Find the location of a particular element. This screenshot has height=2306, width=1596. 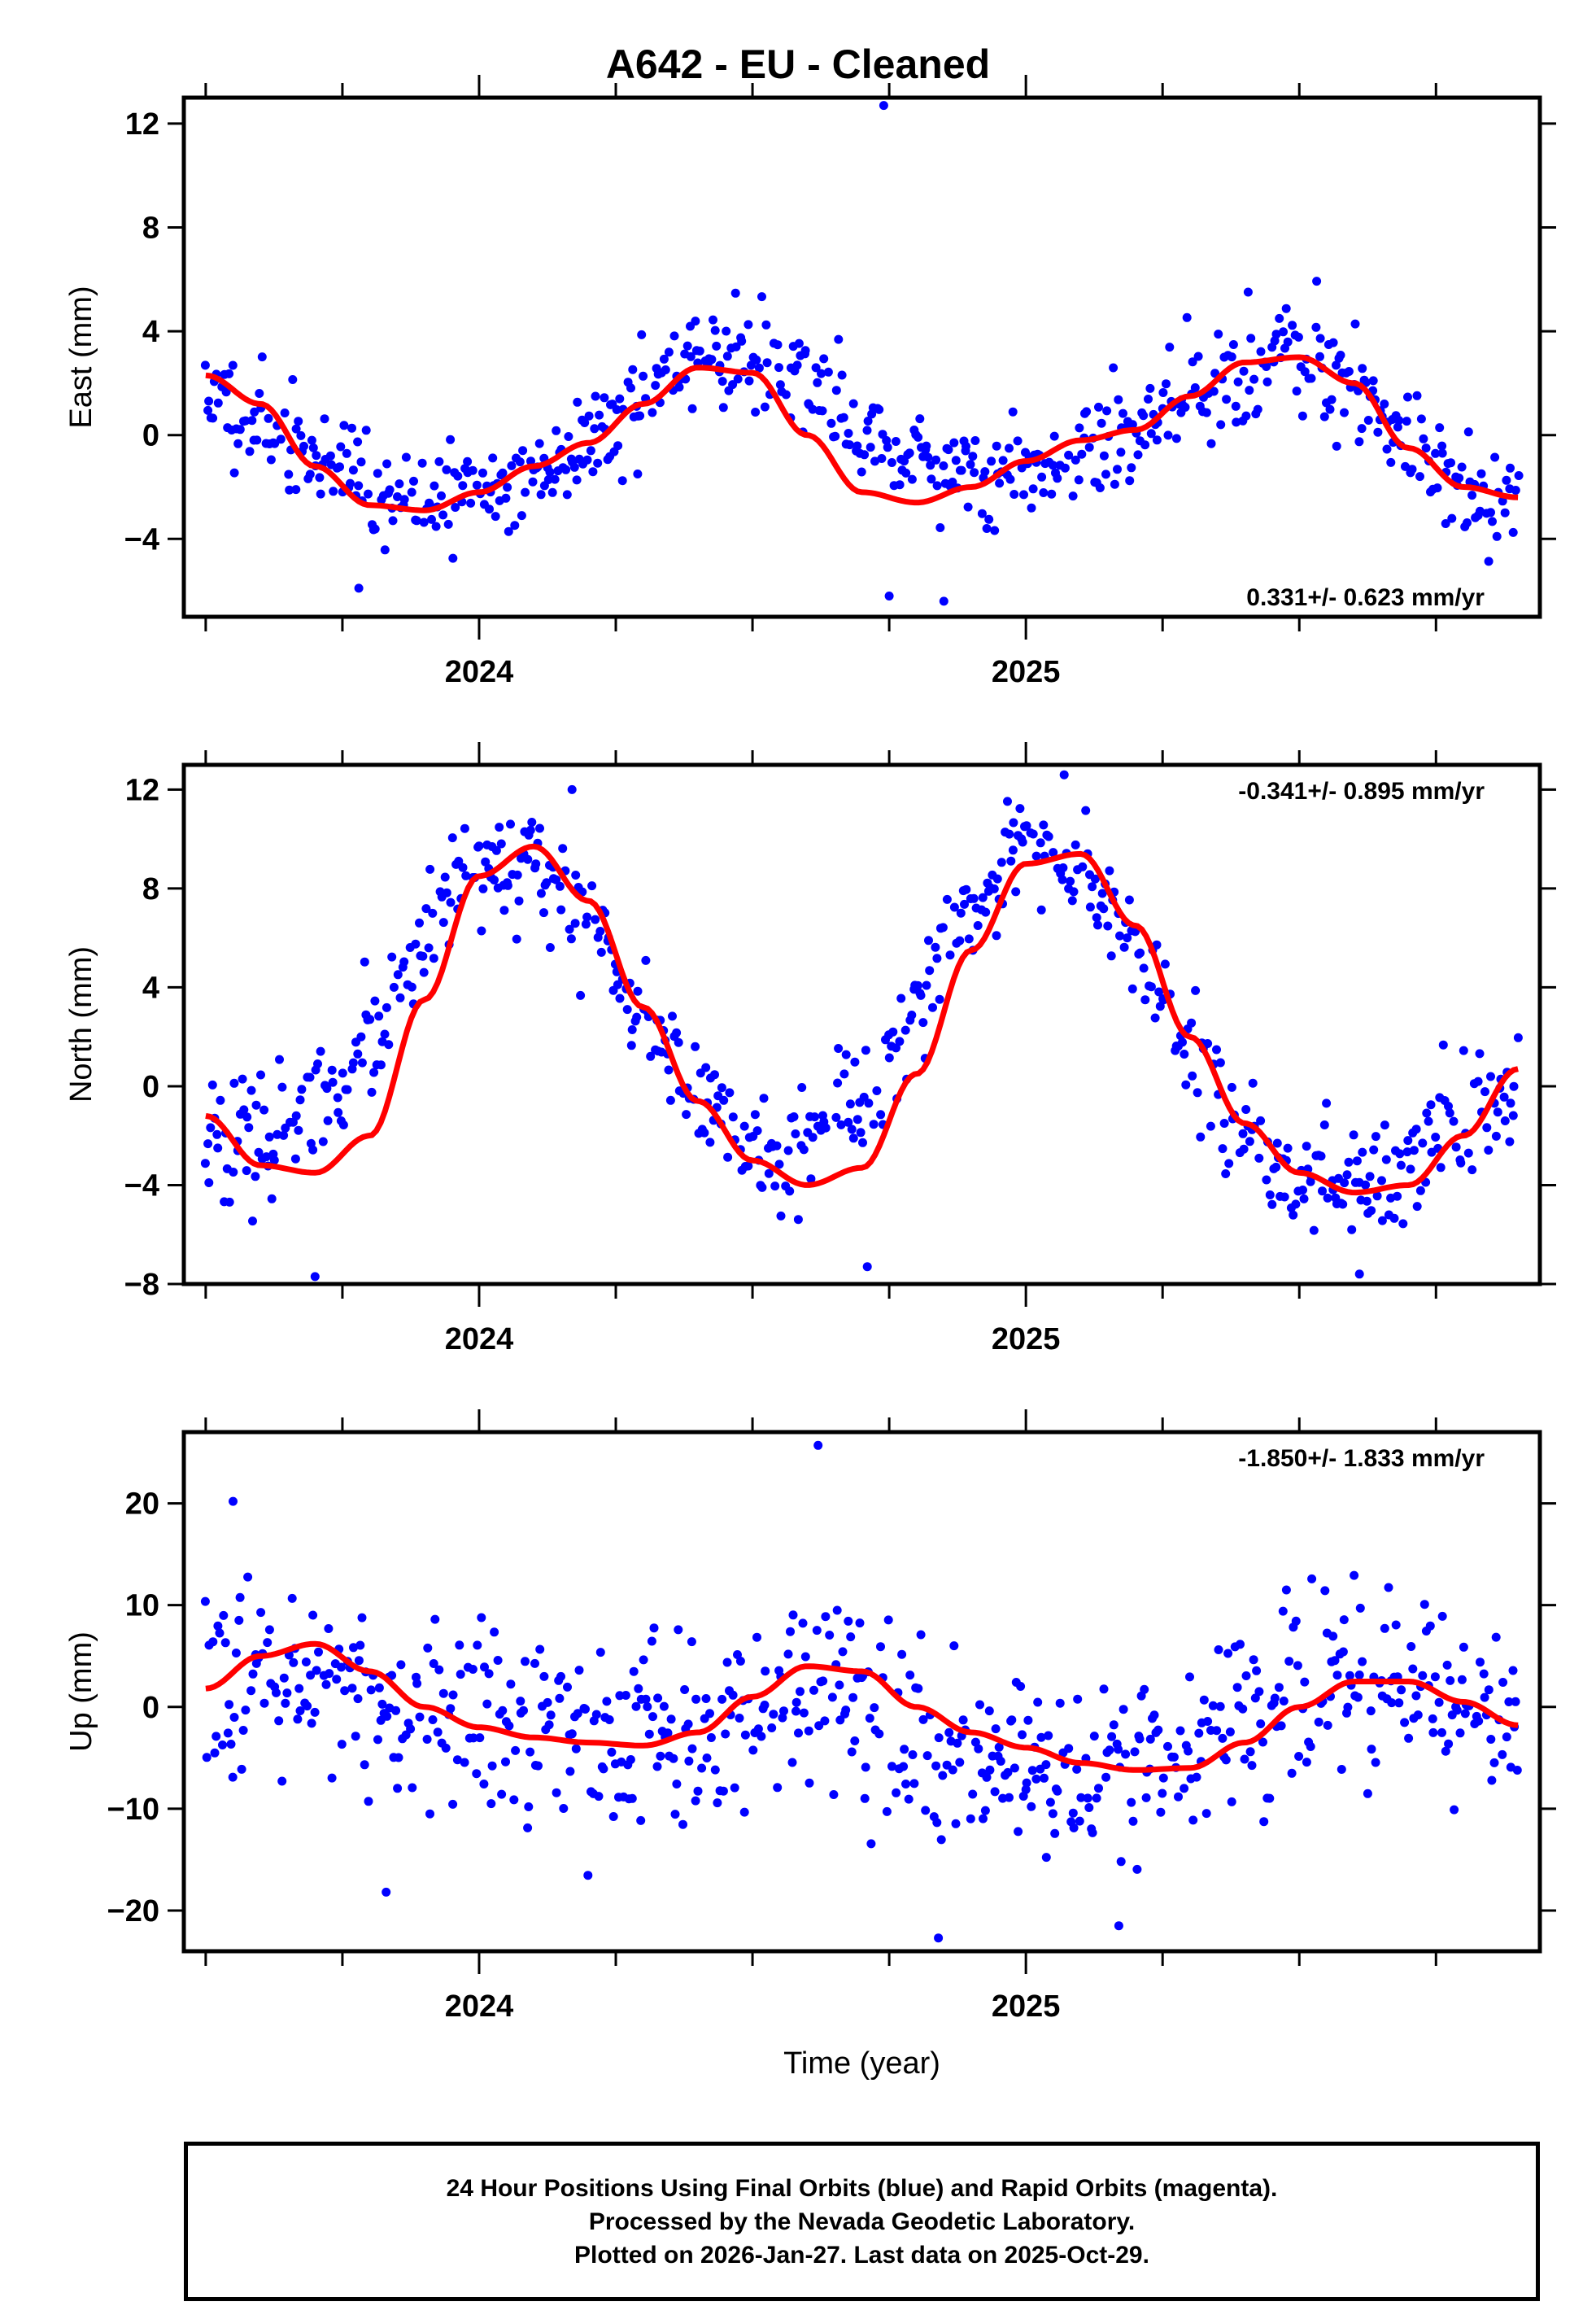

outlier-point is located at coordinates (359, 588).